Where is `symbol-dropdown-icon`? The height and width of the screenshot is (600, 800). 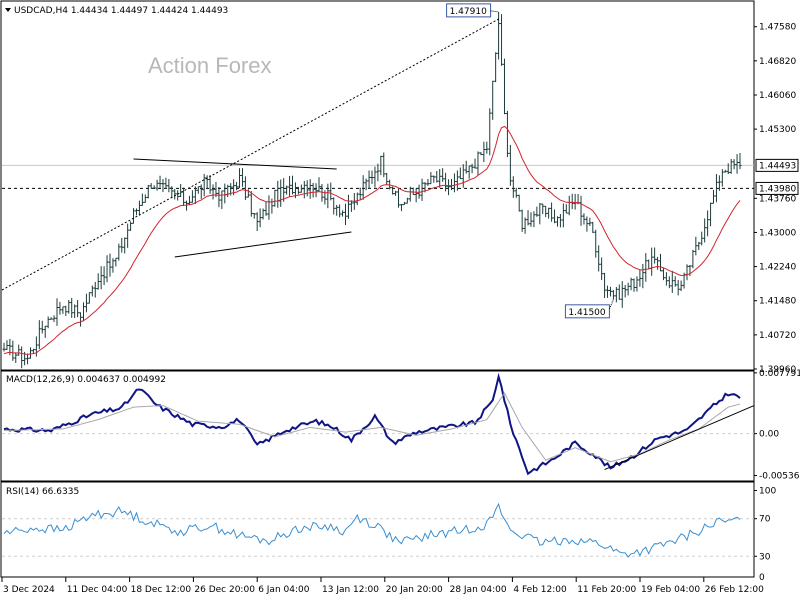
symbol-dropdown-icon is located at coordinates (8, 10).